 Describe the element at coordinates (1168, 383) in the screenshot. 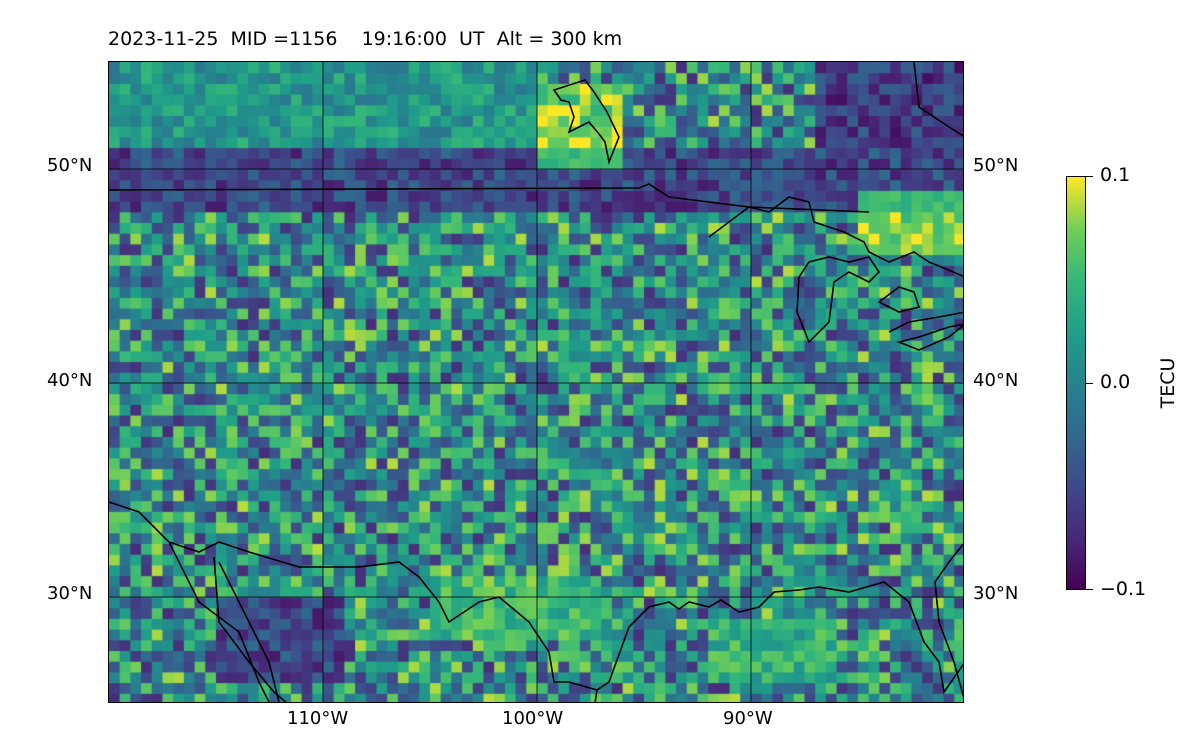

I see `colorbar-label: TECU` at that location.